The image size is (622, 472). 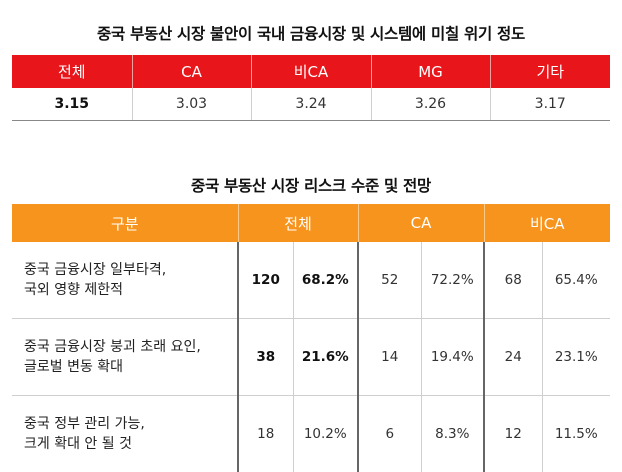 What do you see at coordinates (513, 357) in the screenshot?
I see `non-ca-count: 24` at bounding box center [513, 357].